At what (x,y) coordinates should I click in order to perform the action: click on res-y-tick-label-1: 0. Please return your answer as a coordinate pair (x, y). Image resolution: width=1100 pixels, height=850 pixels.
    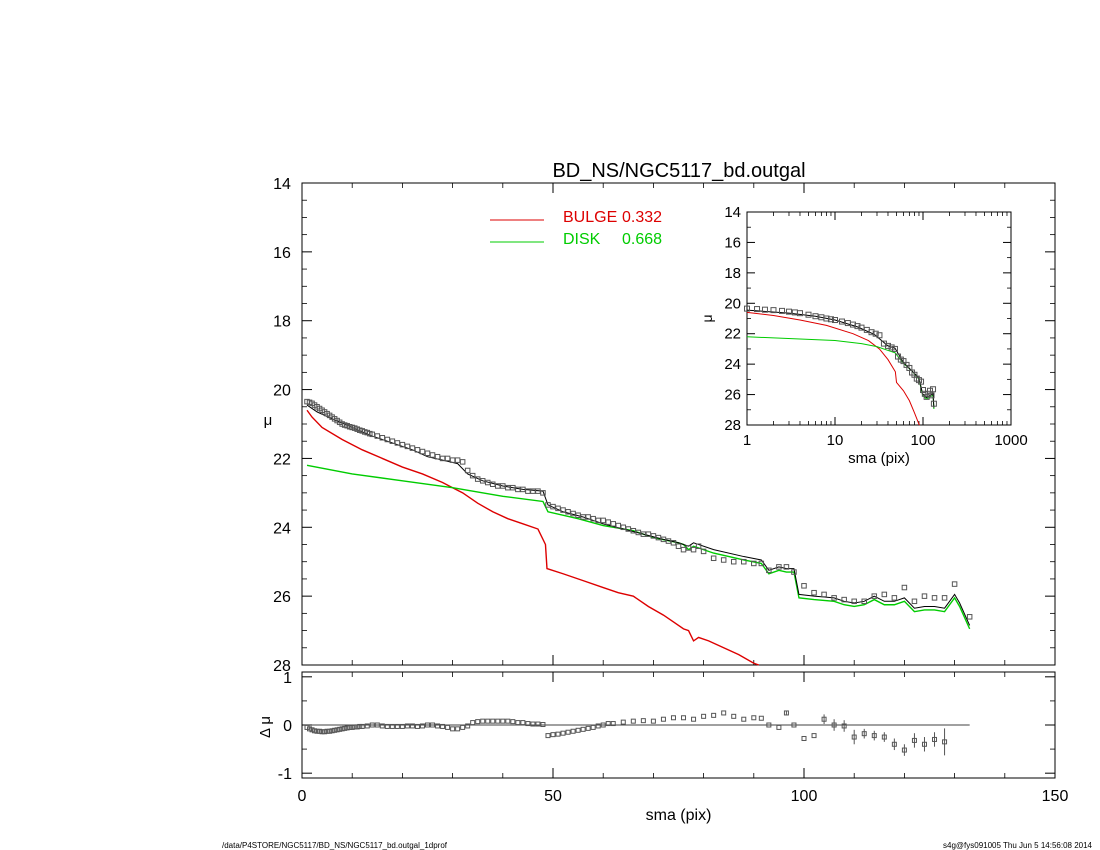
    Looking at the image, I should click on (287, 726).